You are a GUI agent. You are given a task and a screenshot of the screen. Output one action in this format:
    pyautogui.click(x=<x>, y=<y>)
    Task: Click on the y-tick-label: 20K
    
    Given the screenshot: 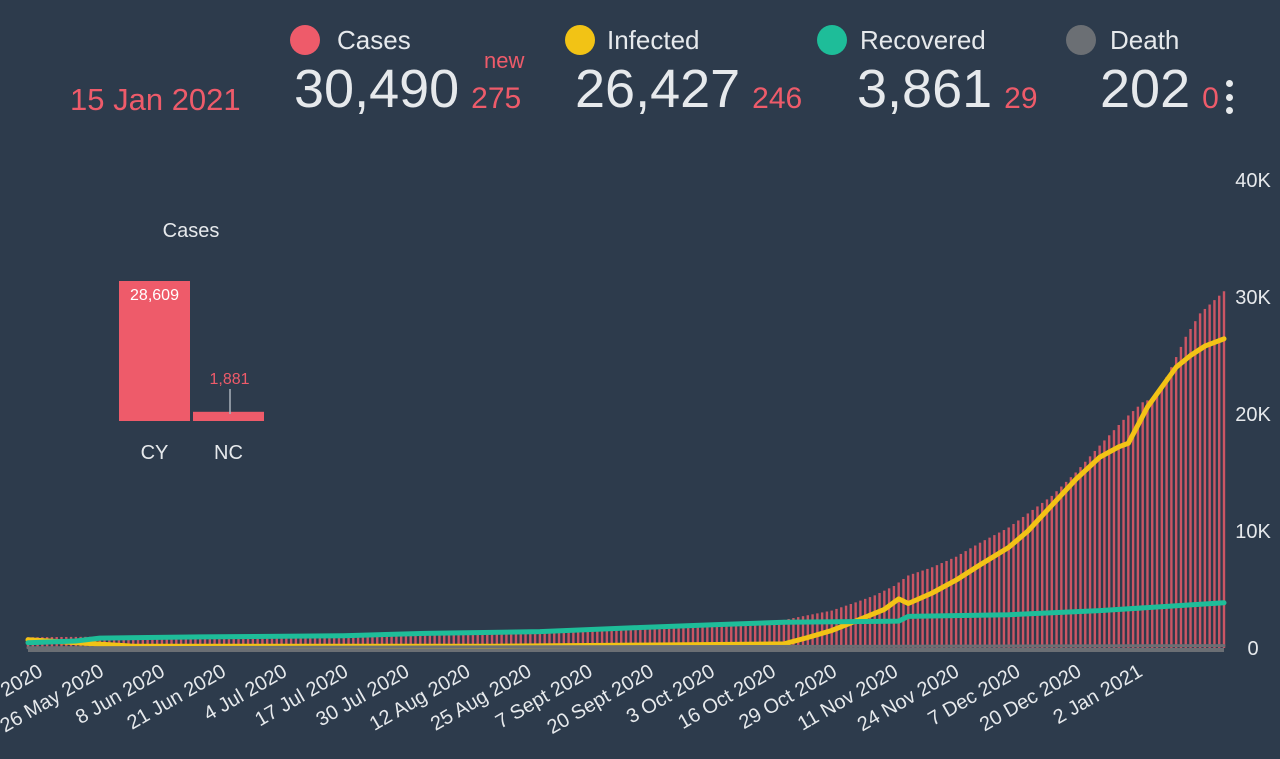 What is the action you would take?
    pyautogui.click(x=1253, y=415)
    